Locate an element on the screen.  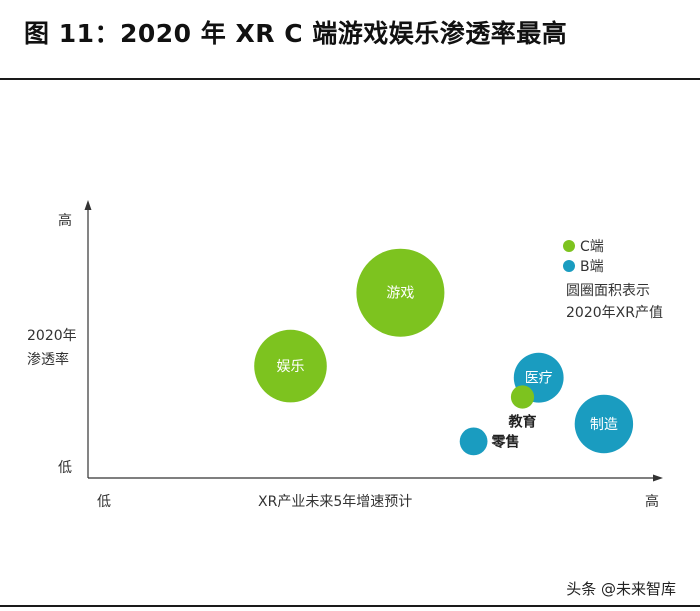
x-axis-label: XR产业未来5年增速预计 is located at coordinates (335, 502).